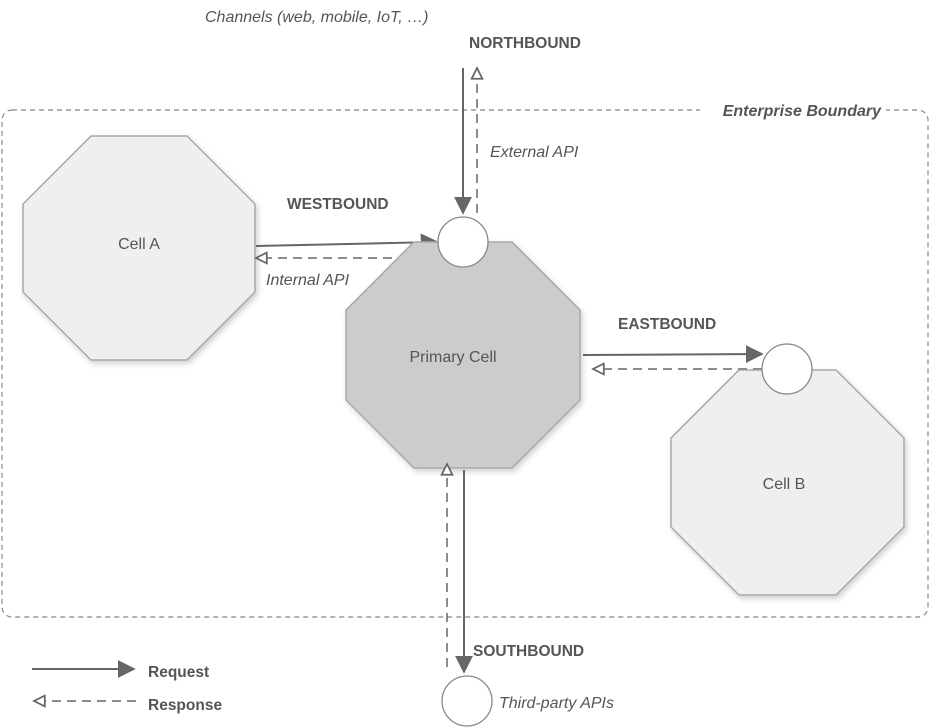 The height and width of the screenshot is (728, 937). I want to click on third-party-apis-label: Third-party APIs, so click(556, 703).